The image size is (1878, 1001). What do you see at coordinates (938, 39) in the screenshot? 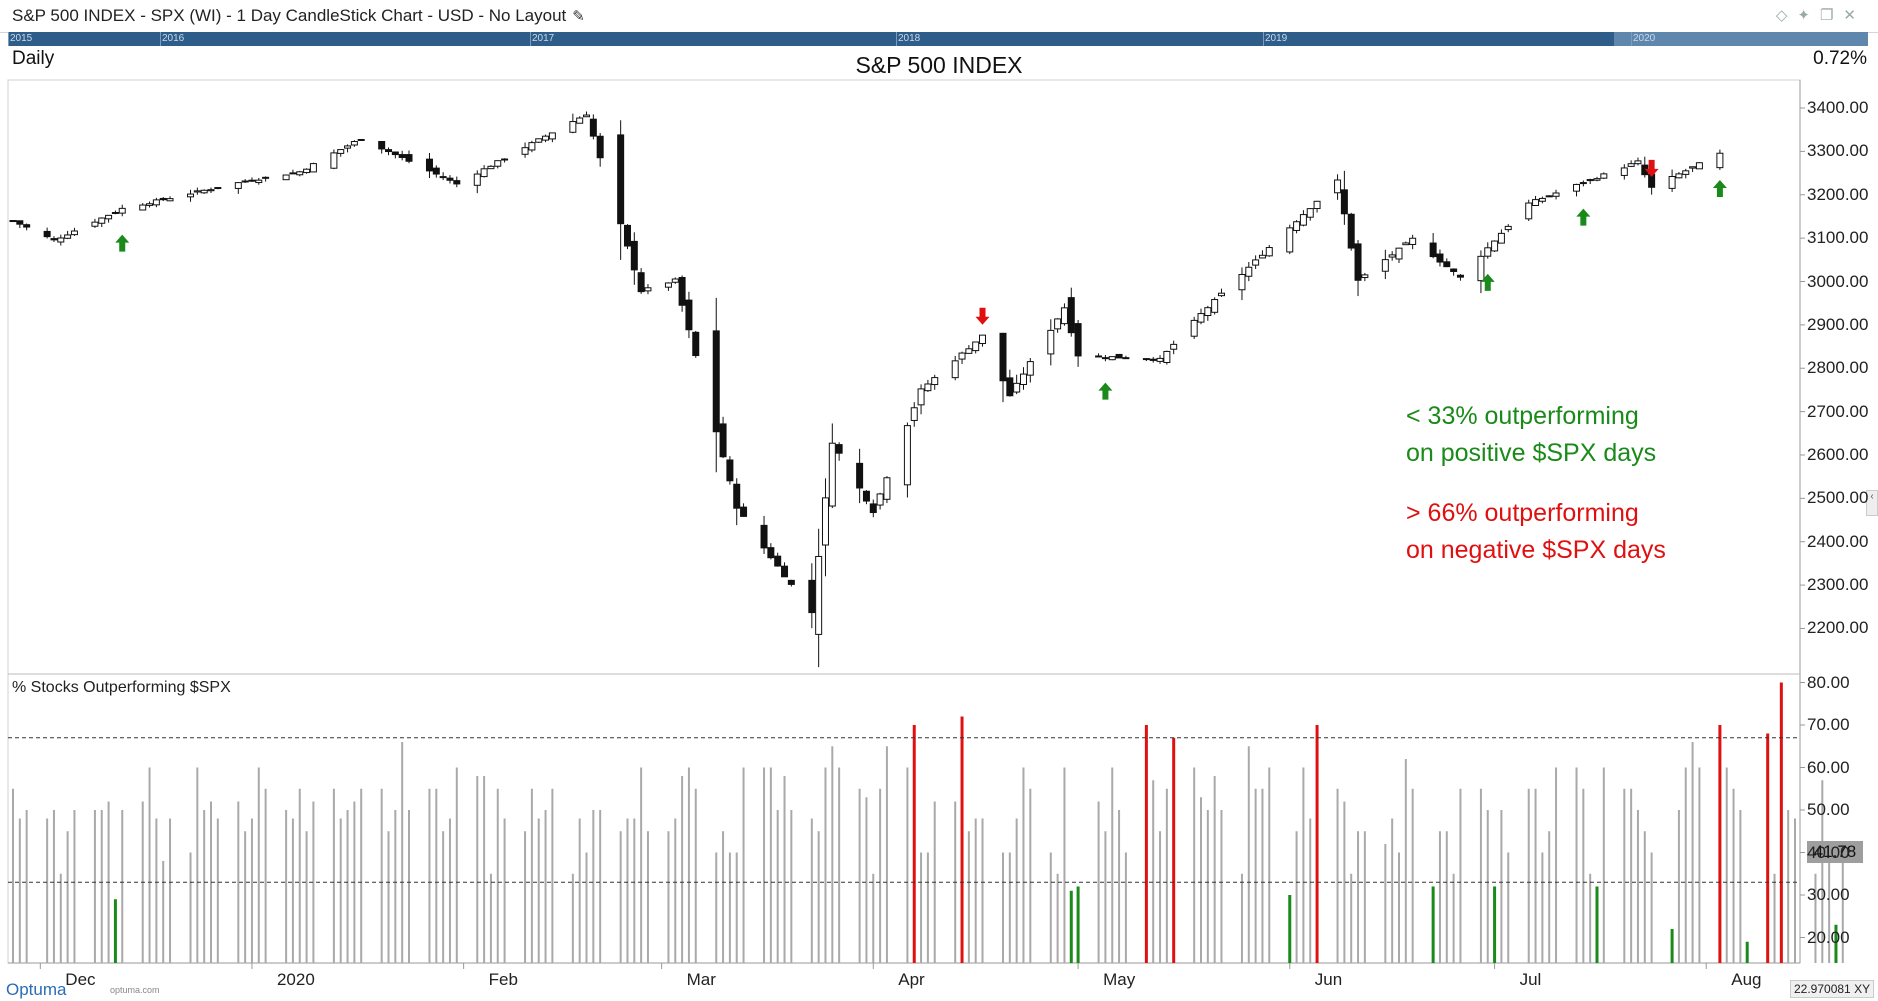
I see `date-navigator: 2015 2016 2017 2018 2019 2020` at bounding box center [938, 39].